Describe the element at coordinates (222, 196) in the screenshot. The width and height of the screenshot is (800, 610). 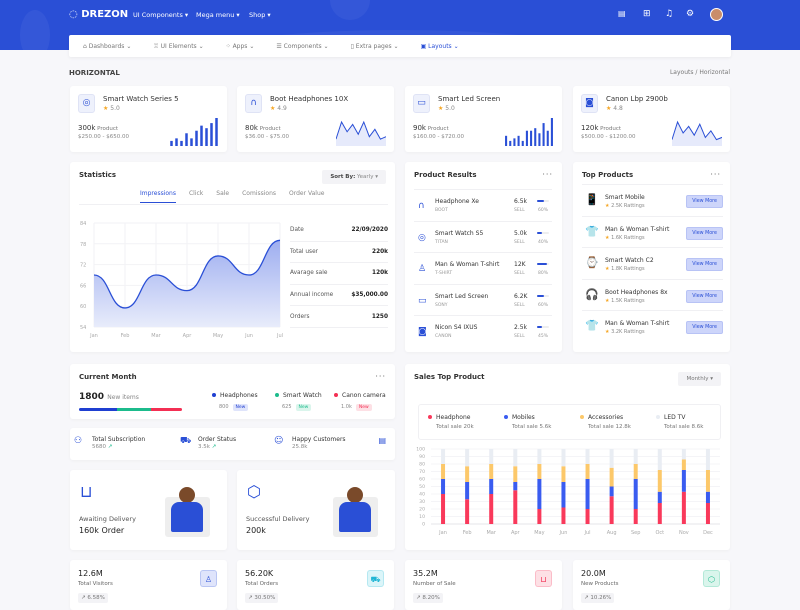
I see `tab-sale: Sale` at that location.